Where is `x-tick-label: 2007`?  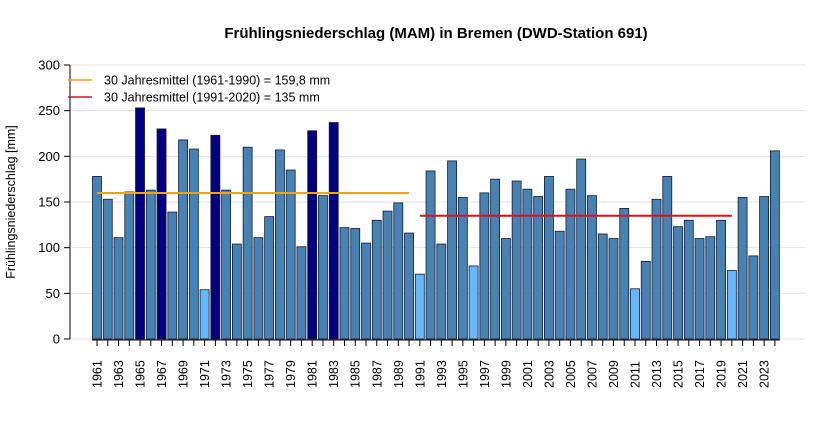 x-tick-label: 2007 is located at coordinates (592, 374).